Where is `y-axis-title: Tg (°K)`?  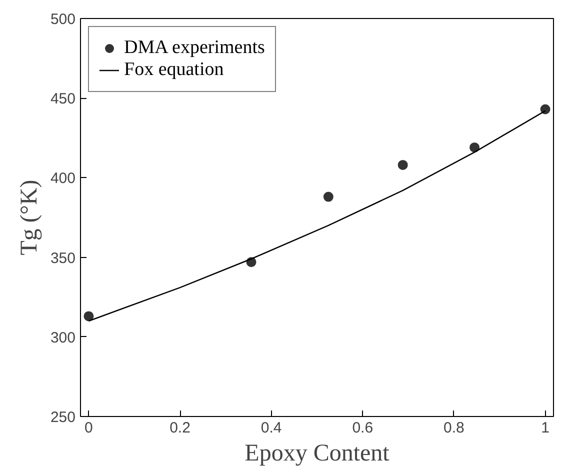 y-axis-title: Tg (°K) is located at coordinates (29, 218).